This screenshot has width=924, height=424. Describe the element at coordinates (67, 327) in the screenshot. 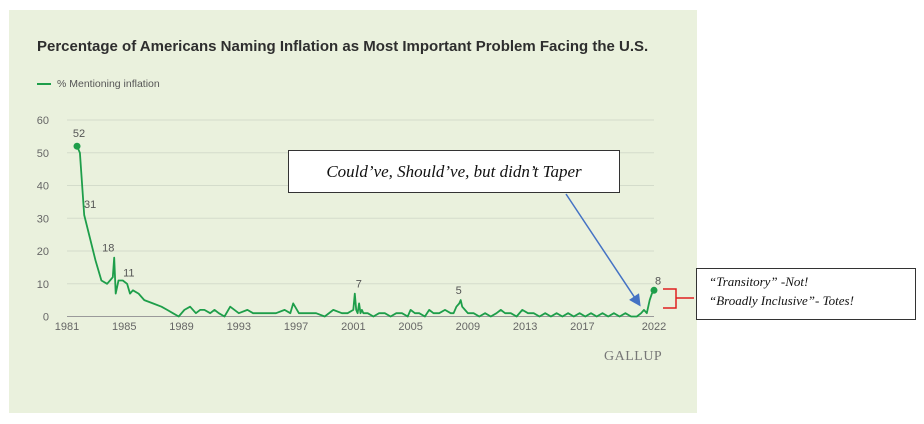

I see `x-tick-1981: 1981` at that location.